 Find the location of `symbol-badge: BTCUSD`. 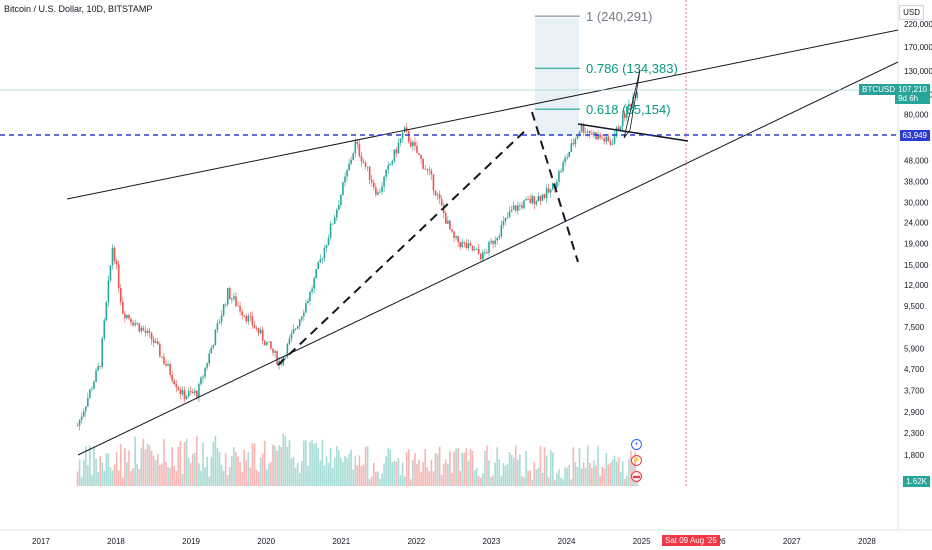

symbol-badge: BTCUSD is located at coordinates (878, 89).